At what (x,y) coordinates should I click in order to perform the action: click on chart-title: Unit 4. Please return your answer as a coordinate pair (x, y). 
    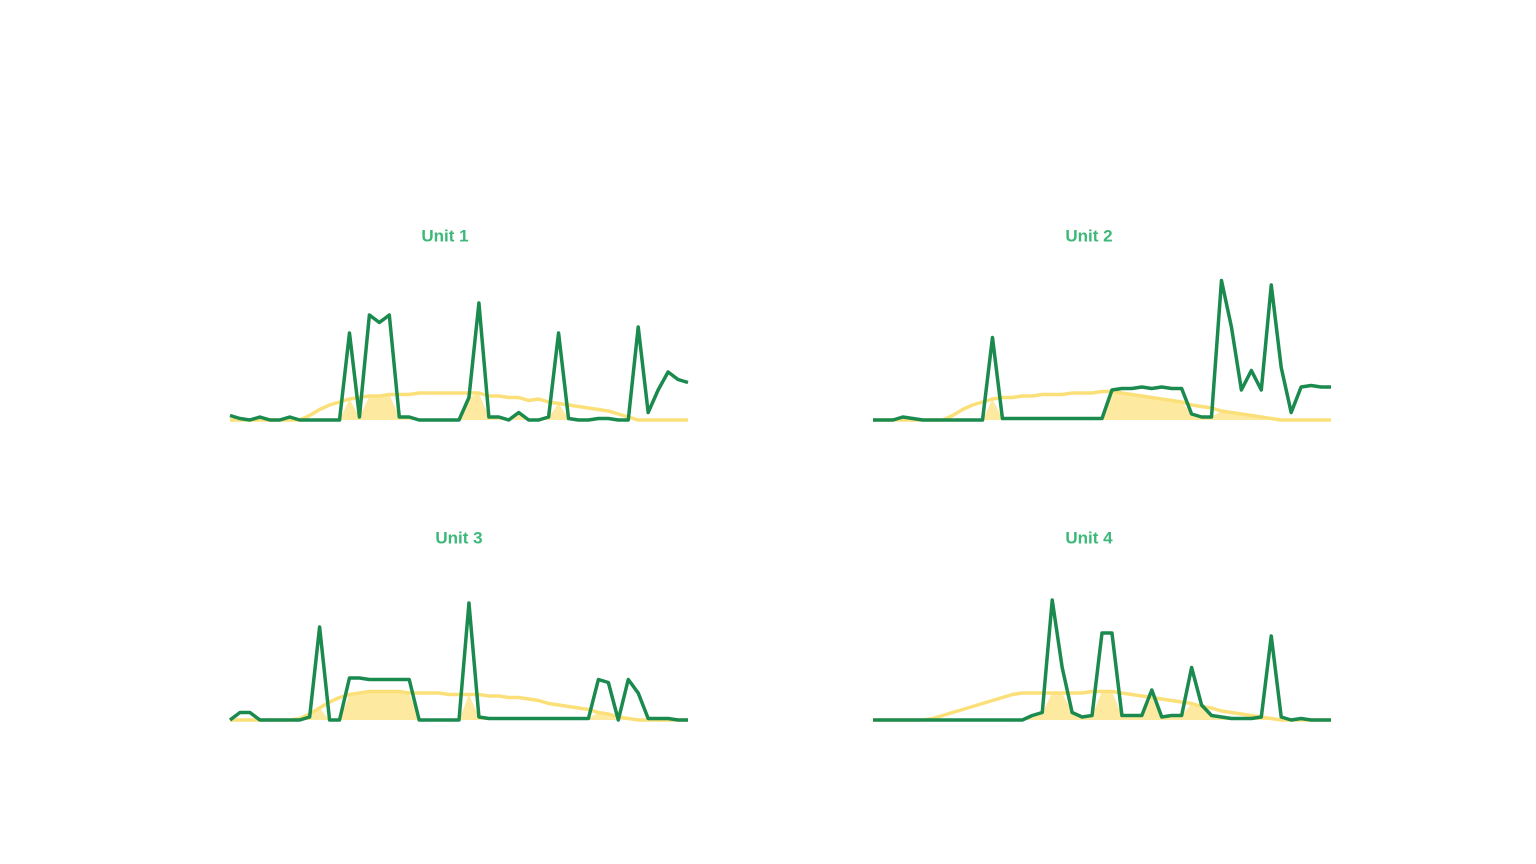
    Looking at the image, I should click on (1089, 537).